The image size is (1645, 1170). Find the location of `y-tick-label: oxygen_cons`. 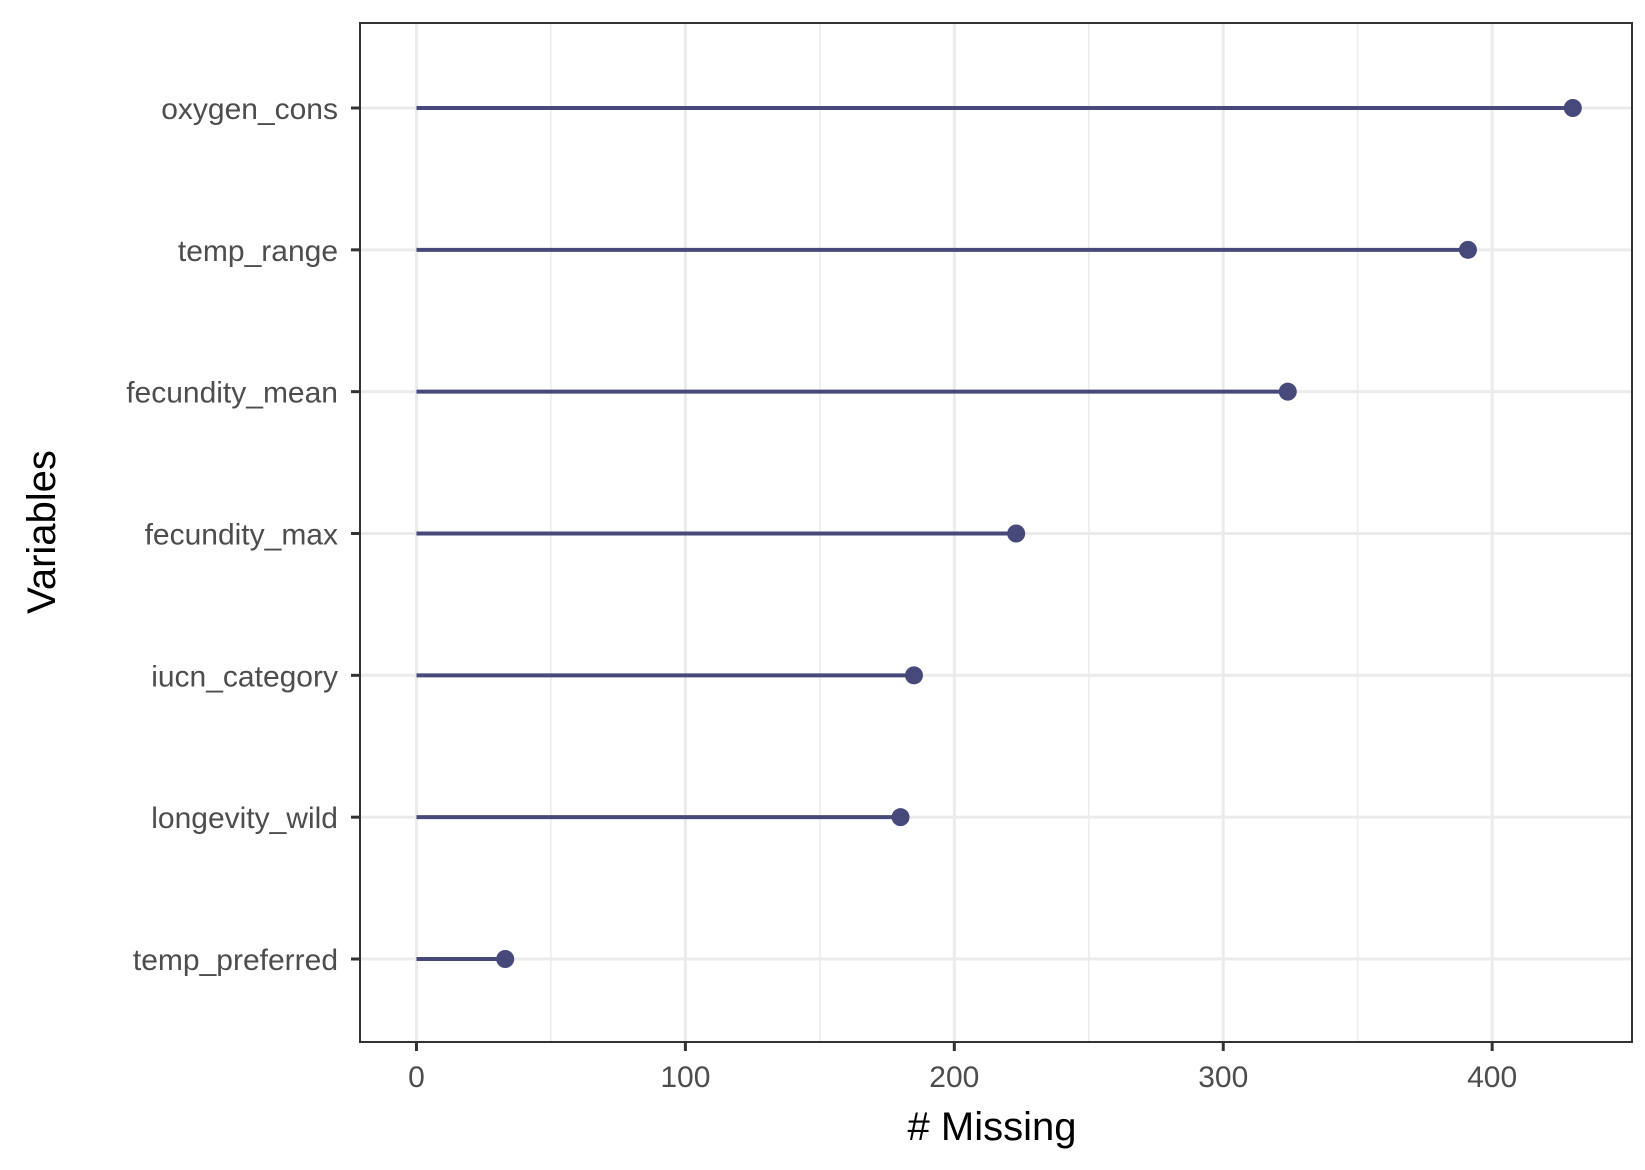

y-tick-label: oxygen_cons is located at coordinates (249, 109).